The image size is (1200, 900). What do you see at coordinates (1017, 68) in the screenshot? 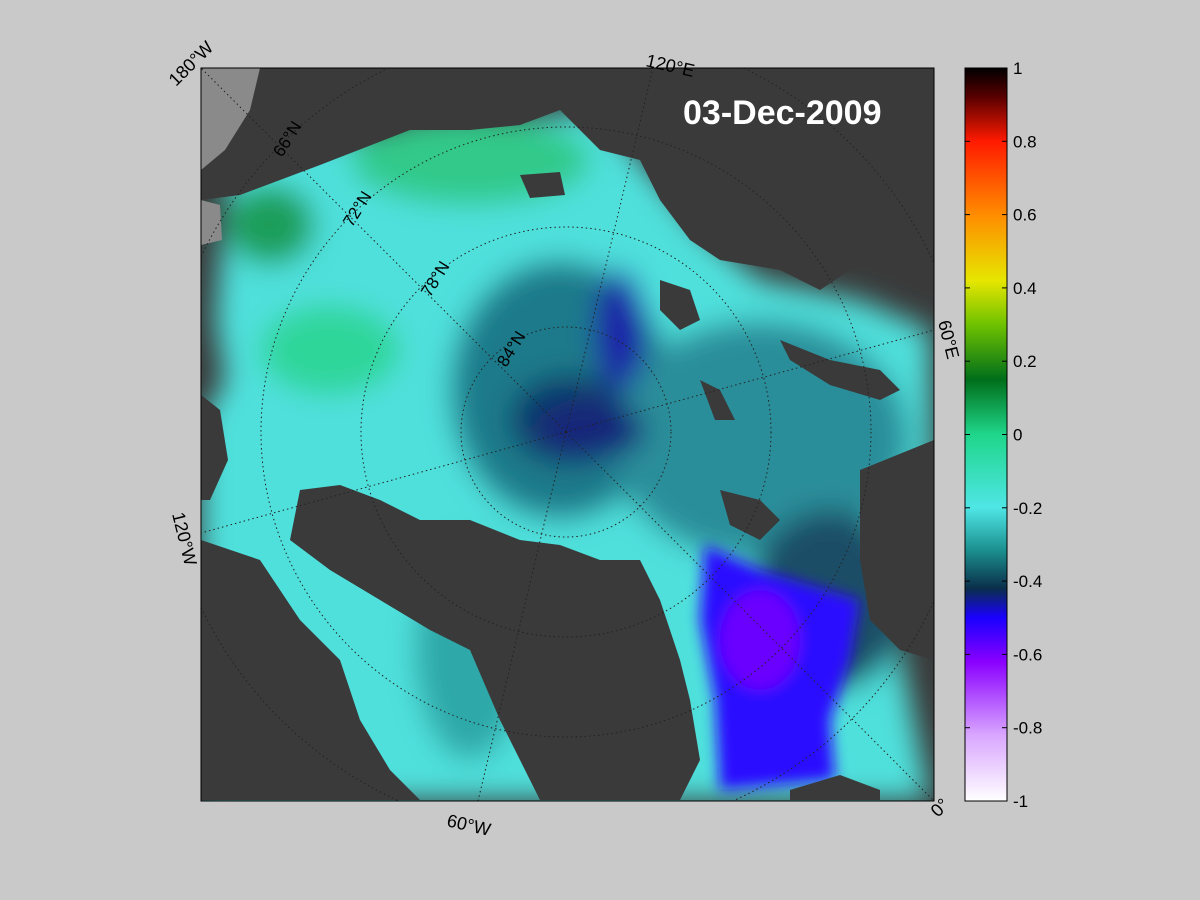
I see `colorbar-tick-label: 1` at bounding box center [1017, 68].